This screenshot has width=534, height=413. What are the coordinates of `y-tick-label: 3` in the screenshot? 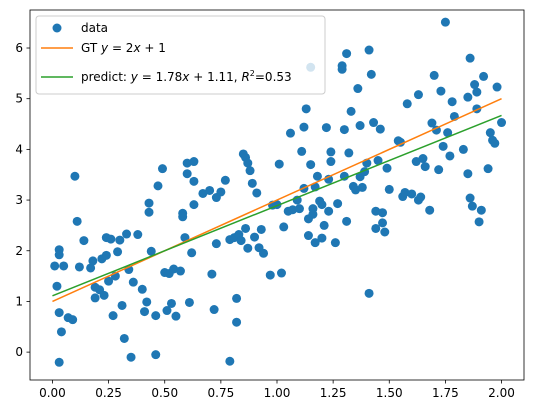 It's located at (19, 200).